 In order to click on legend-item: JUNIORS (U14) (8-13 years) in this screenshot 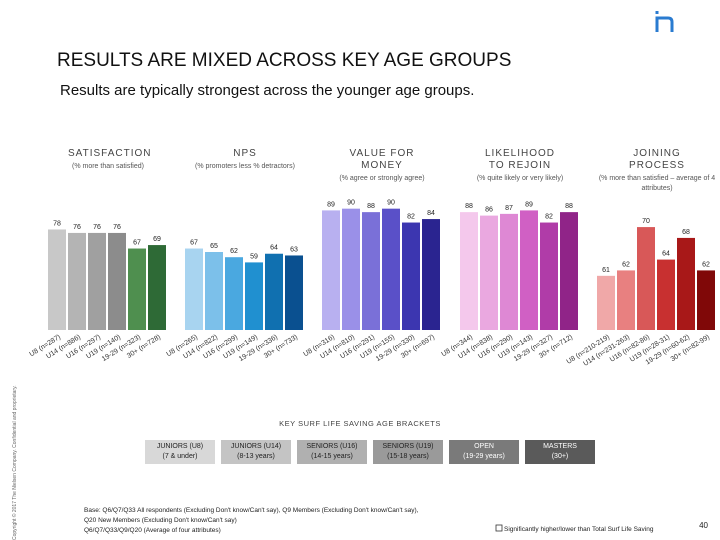, I will do `click(256, 452)`.